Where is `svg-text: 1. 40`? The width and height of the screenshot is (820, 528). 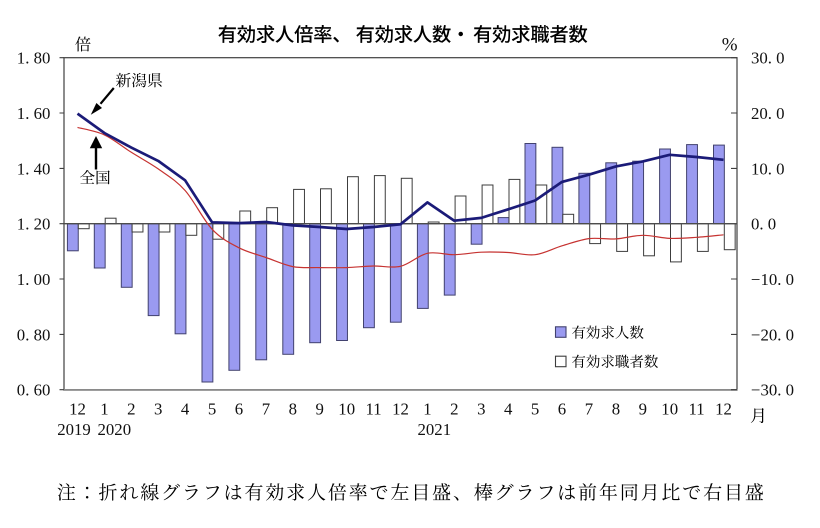 svg-text: 1. 40 is located at coordinates (34, 168).